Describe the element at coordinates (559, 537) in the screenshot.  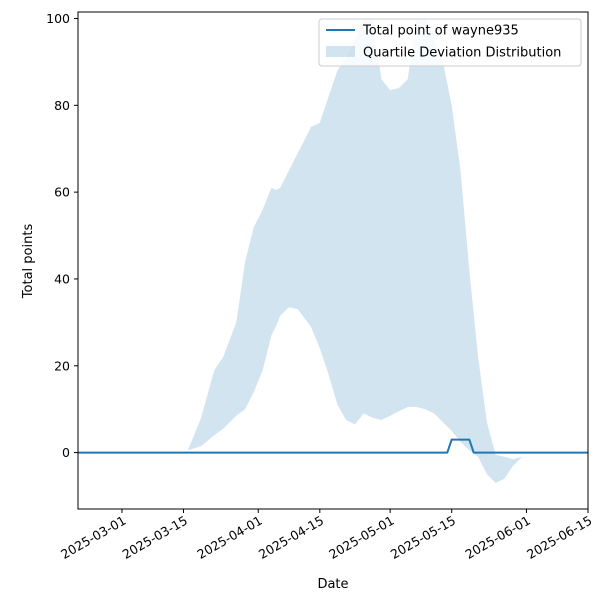
I see `x-tick-label: 2025-06-15` at that location.